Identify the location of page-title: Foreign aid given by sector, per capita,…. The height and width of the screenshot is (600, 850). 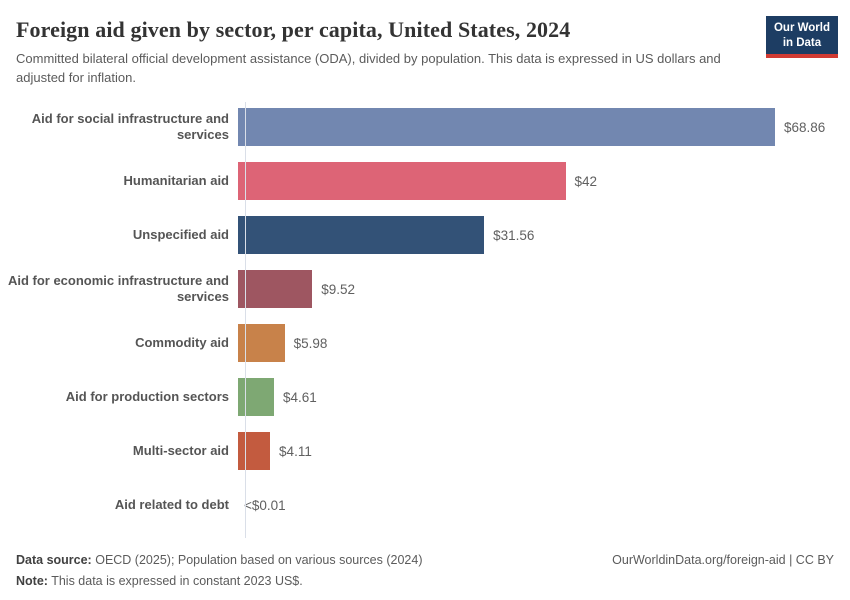
(293, 29).